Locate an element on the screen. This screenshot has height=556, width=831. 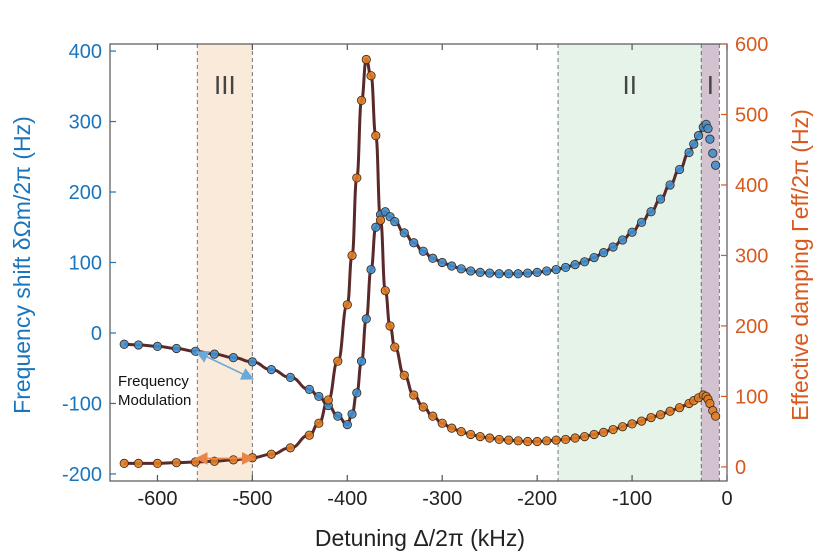
y-axis-label-left: Frequency shift δΩm/2π (Hz) is located at coordinates (22, 265).